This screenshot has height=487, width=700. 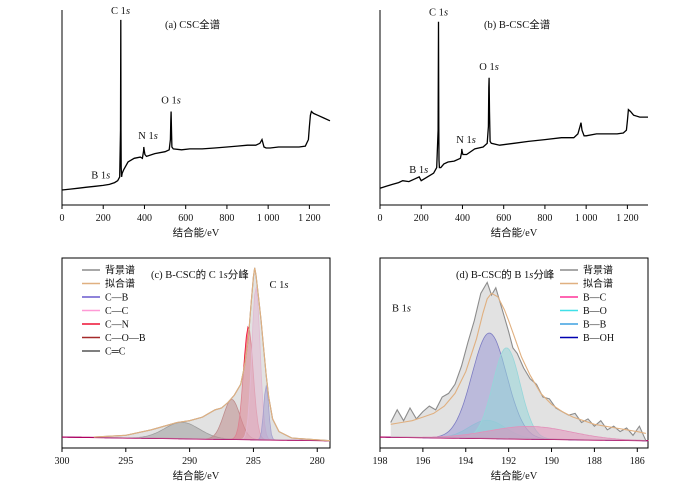 I want to click on legend-label: B—B, so click(x=595, y=325).